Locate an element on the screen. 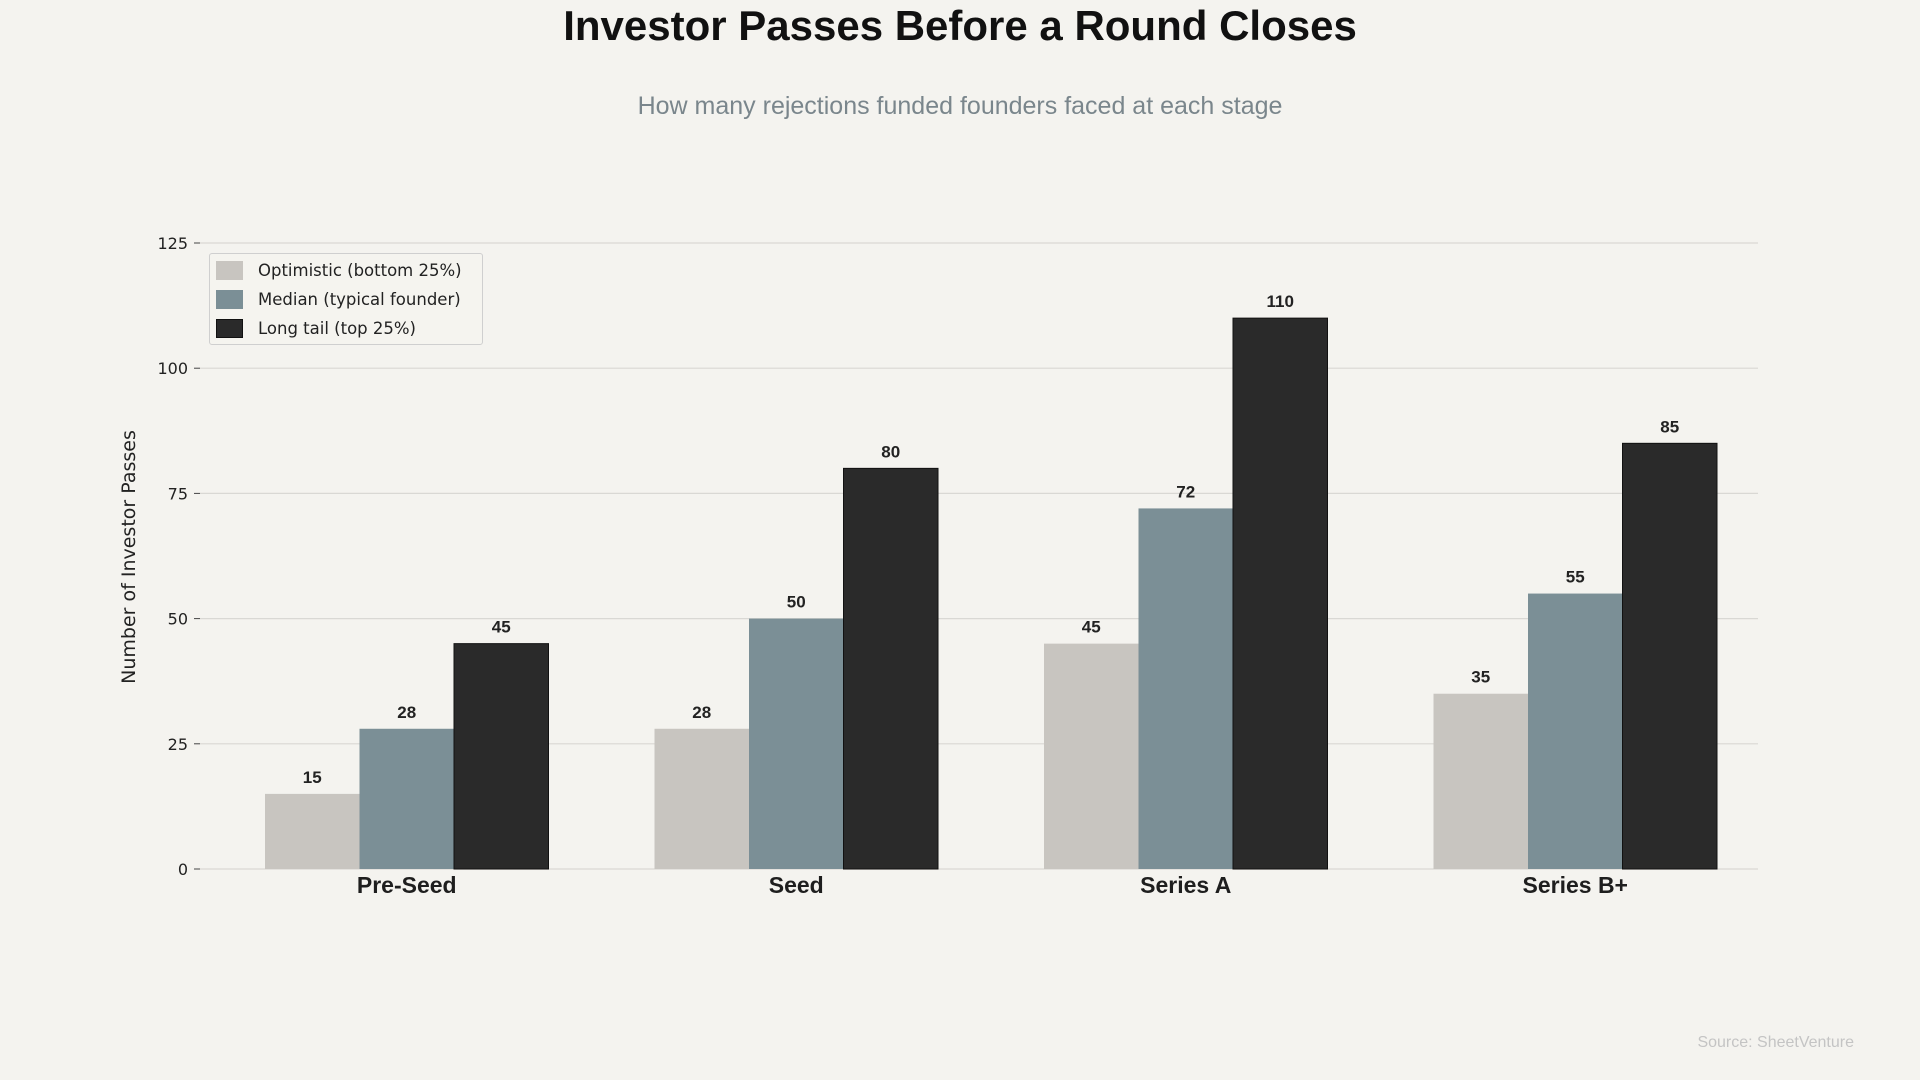  y-tick-label: 0 is located at coordinates (183, 869).